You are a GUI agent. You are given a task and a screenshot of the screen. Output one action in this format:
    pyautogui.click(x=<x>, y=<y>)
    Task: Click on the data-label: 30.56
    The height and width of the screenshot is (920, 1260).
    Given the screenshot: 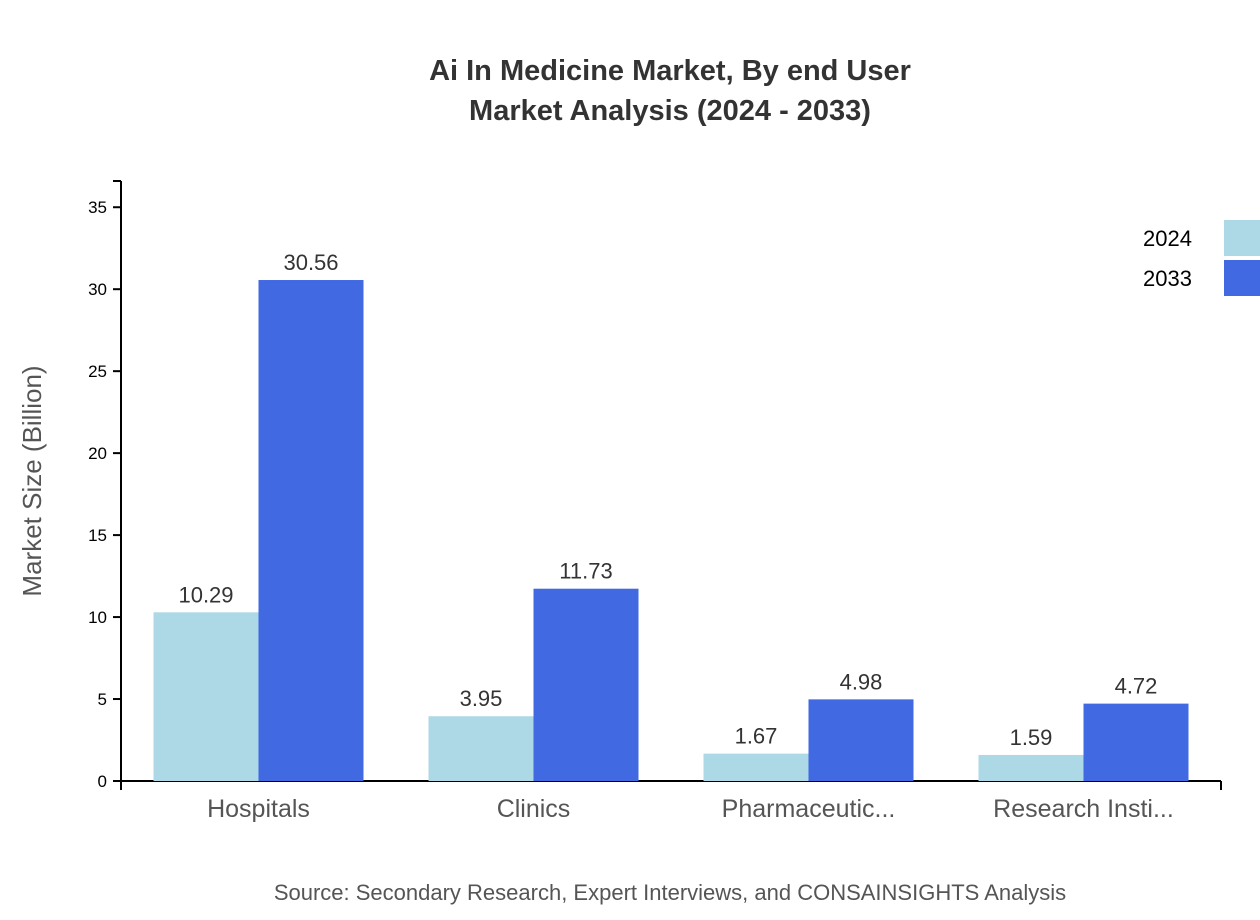 What is the action you would take?
    pyautogui.click(x=310, y=262)
    